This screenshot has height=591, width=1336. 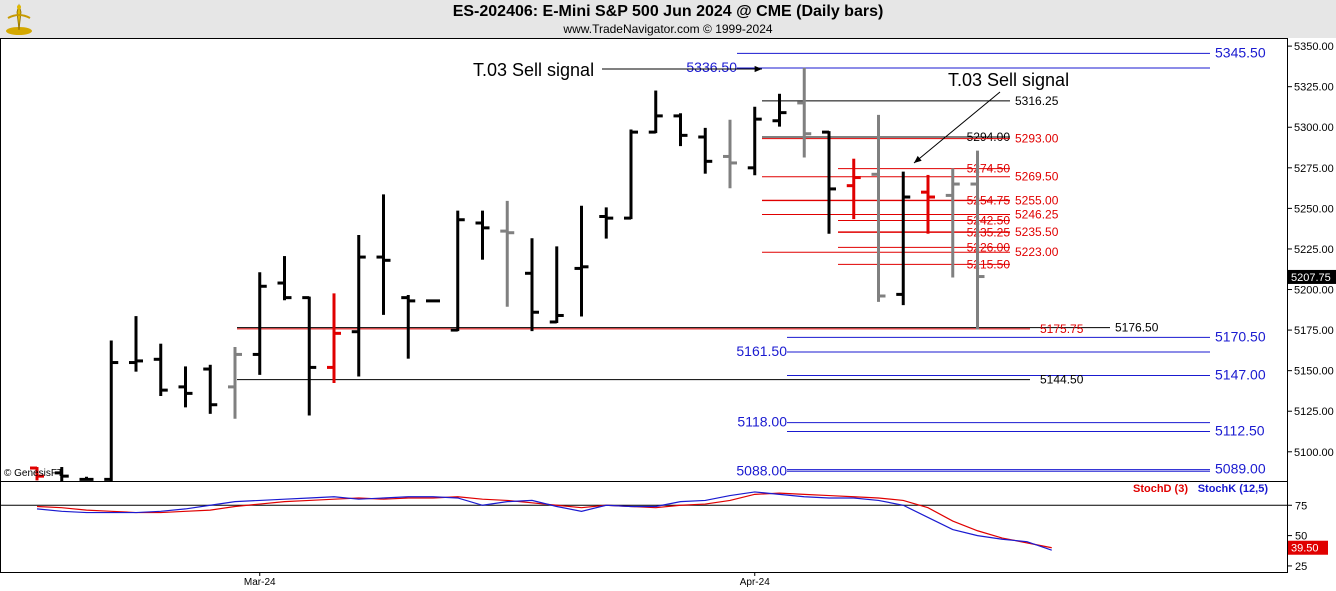 I want to click on level-label: 5235.25, so click(x=989, y=232).